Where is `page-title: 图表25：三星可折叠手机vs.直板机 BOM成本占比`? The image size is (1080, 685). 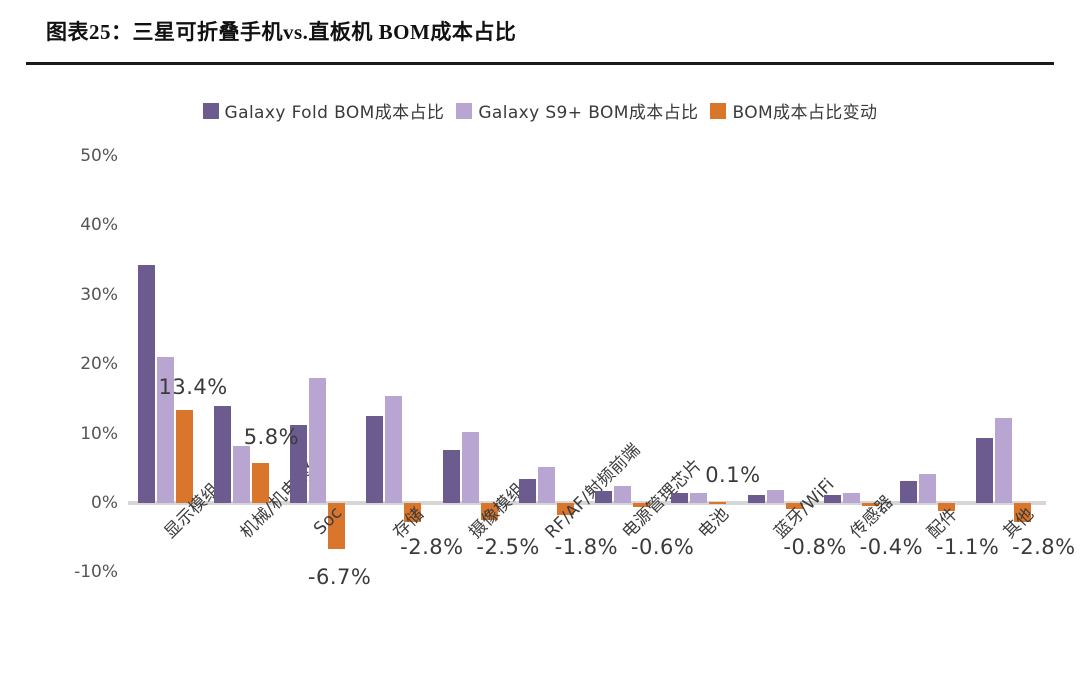 page-title: 图表25：三星可折叠手机vs.直板机 BOM成本占比 is located at coordinates (281, 32).